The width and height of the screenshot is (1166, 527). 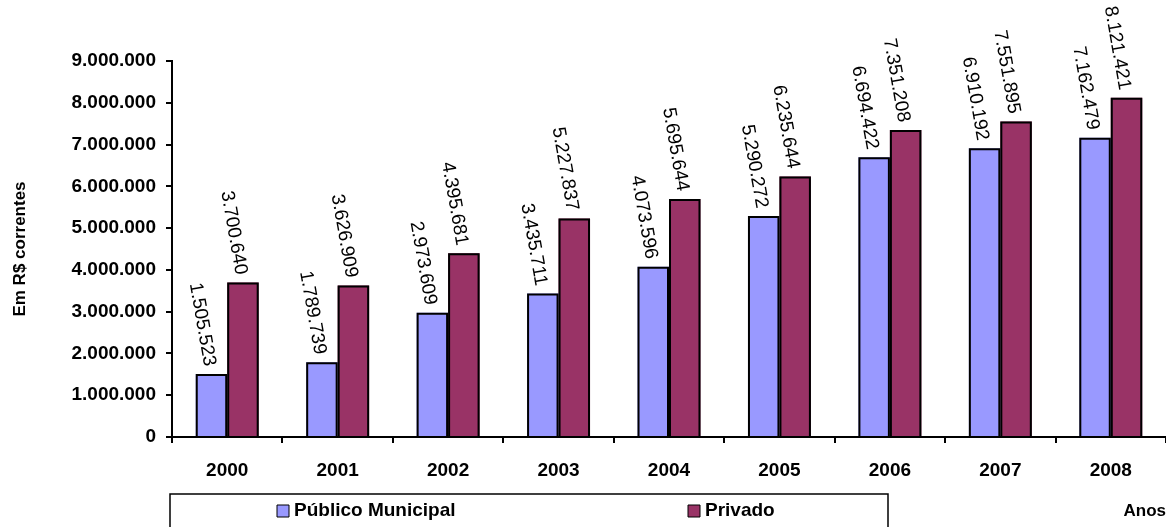 I want to click on data-label: 1.505.523, so click(x=203, y=324).